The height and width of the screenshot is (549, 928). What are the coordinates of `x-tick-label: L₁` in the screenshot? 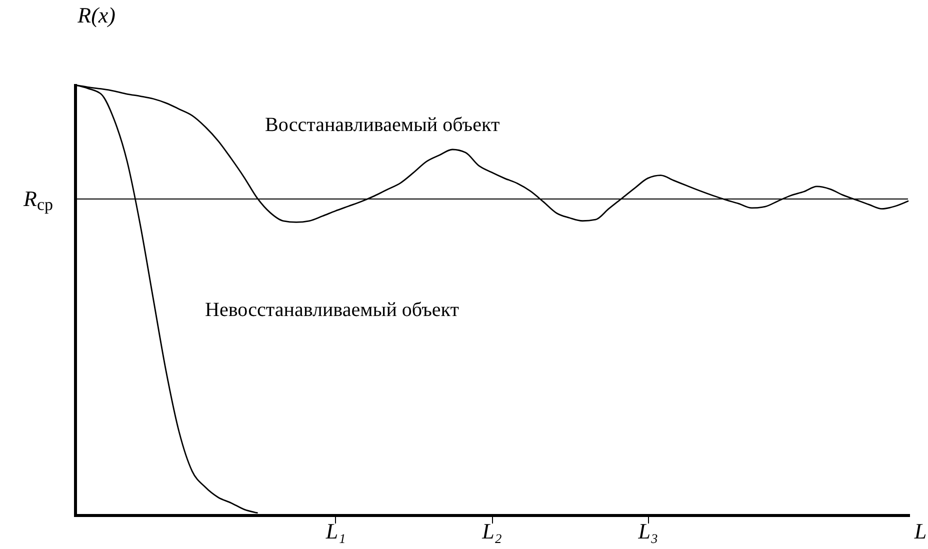 It's located at (335, 531).